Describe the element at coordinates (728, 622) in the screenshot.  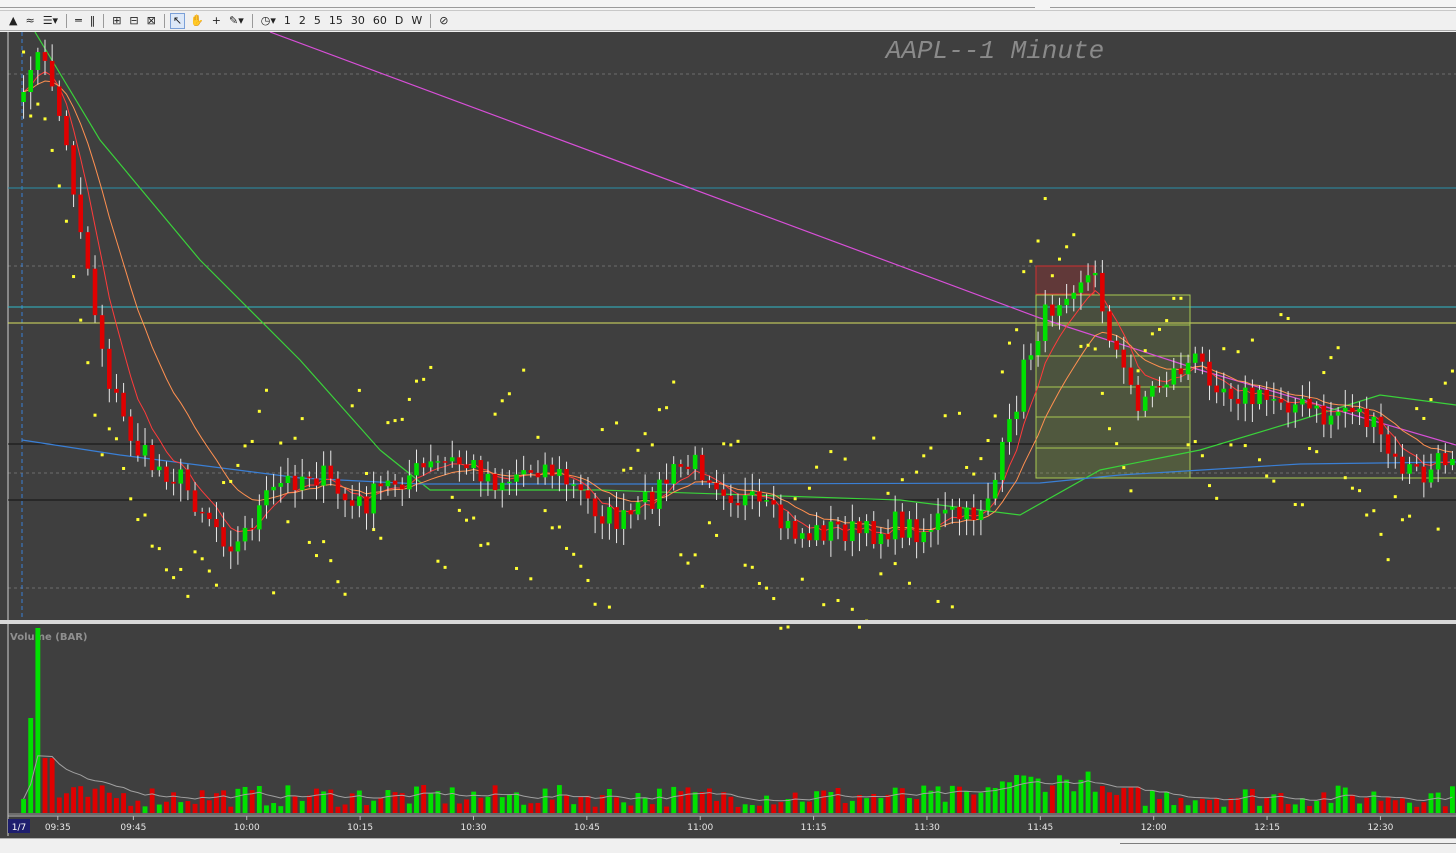
I see `panel-divider` at that location.